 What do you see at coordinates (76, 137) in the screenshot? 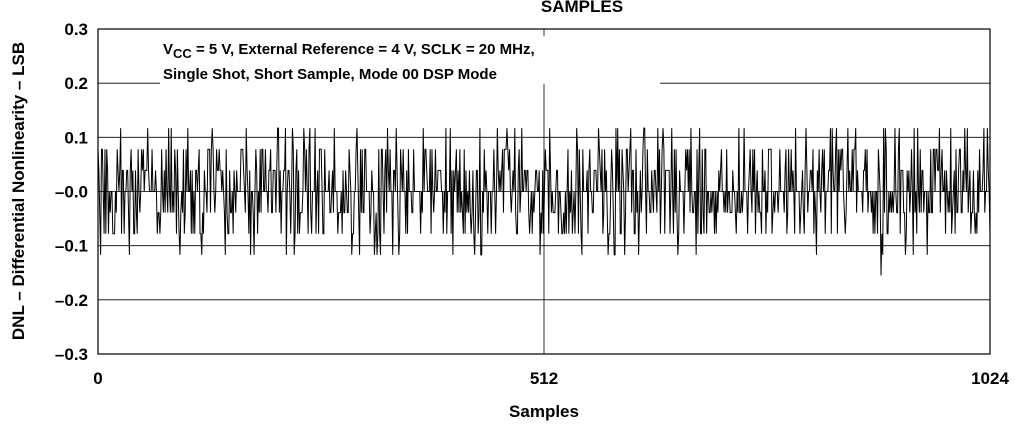
I see `y-tick-label: 0.1` at bounding box center [76, 137].